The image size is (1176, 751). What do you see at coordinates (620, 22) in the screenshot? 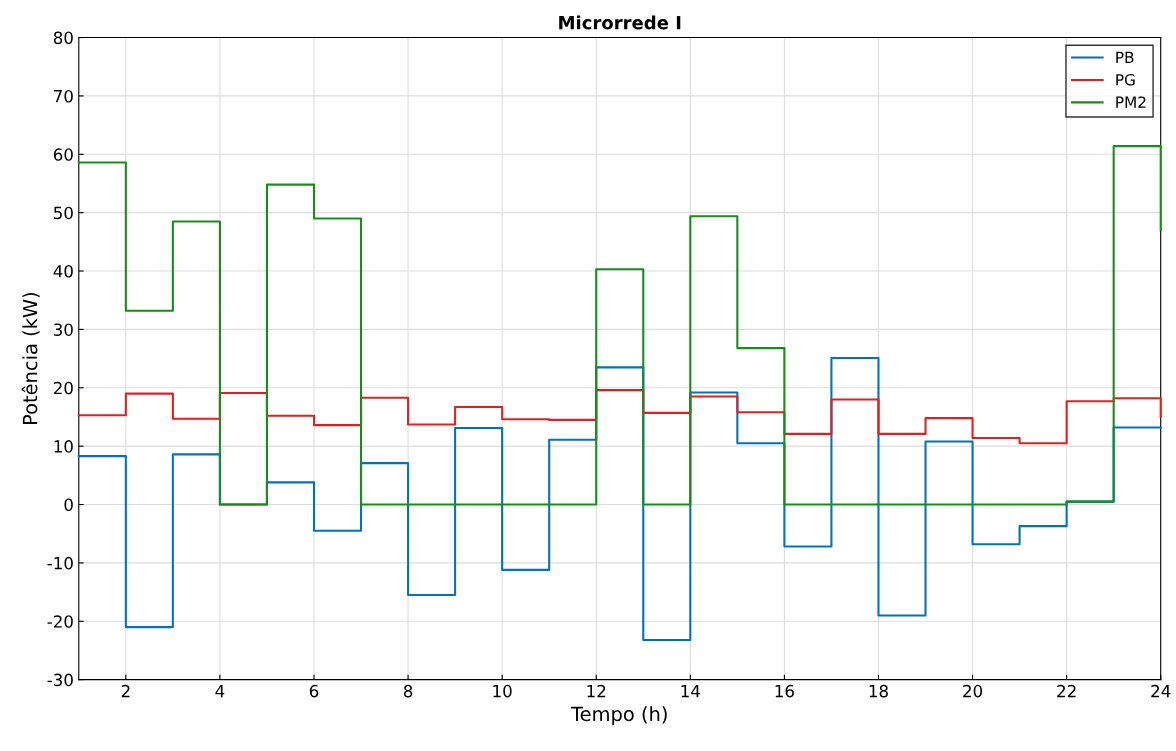
I see `chart-title: Microrrede I` at bounding box center [620, 22].